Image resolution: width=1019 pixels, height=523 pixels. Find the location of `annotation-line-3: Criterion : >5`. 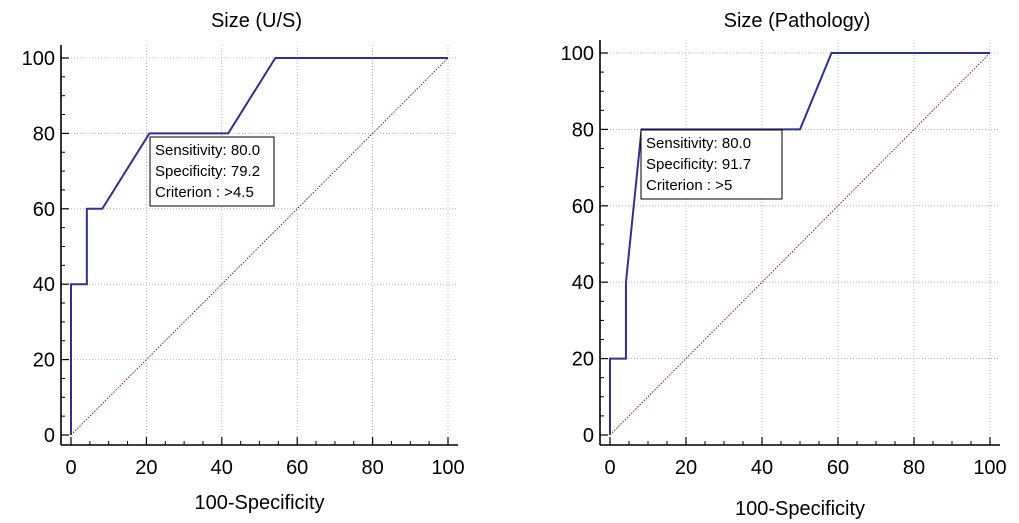

annotation-line-3: Criterion : >5 is located at coordinates (689, 185).